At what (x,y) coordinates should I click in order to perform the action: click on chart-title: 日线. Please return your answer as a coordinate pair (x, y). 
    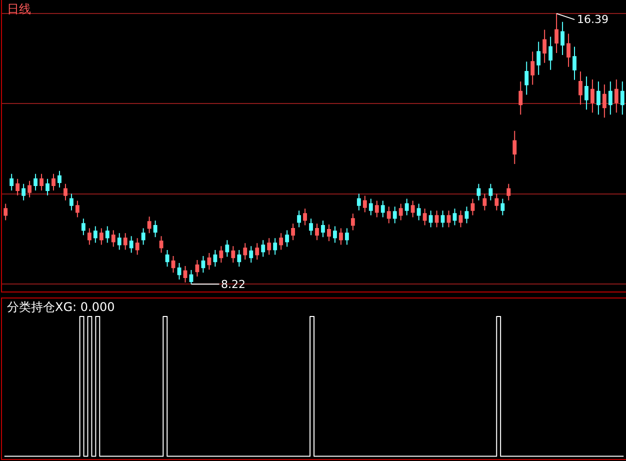
    Looking at the image, I should click on (19, 9).